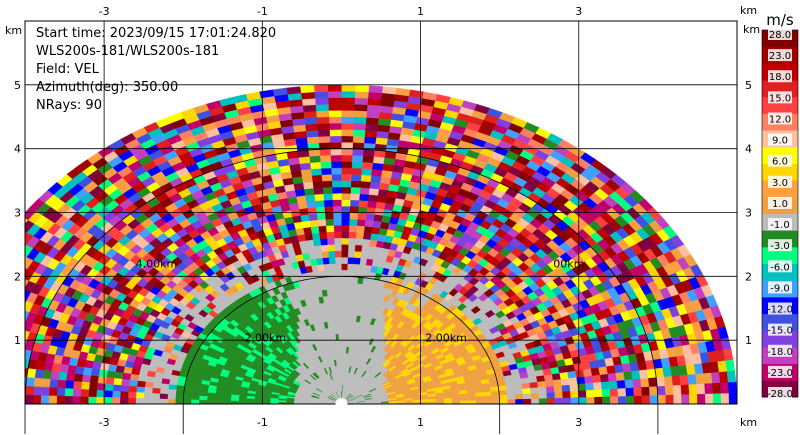  I want to click on field-label: Field: VEL, so click(67, 69).